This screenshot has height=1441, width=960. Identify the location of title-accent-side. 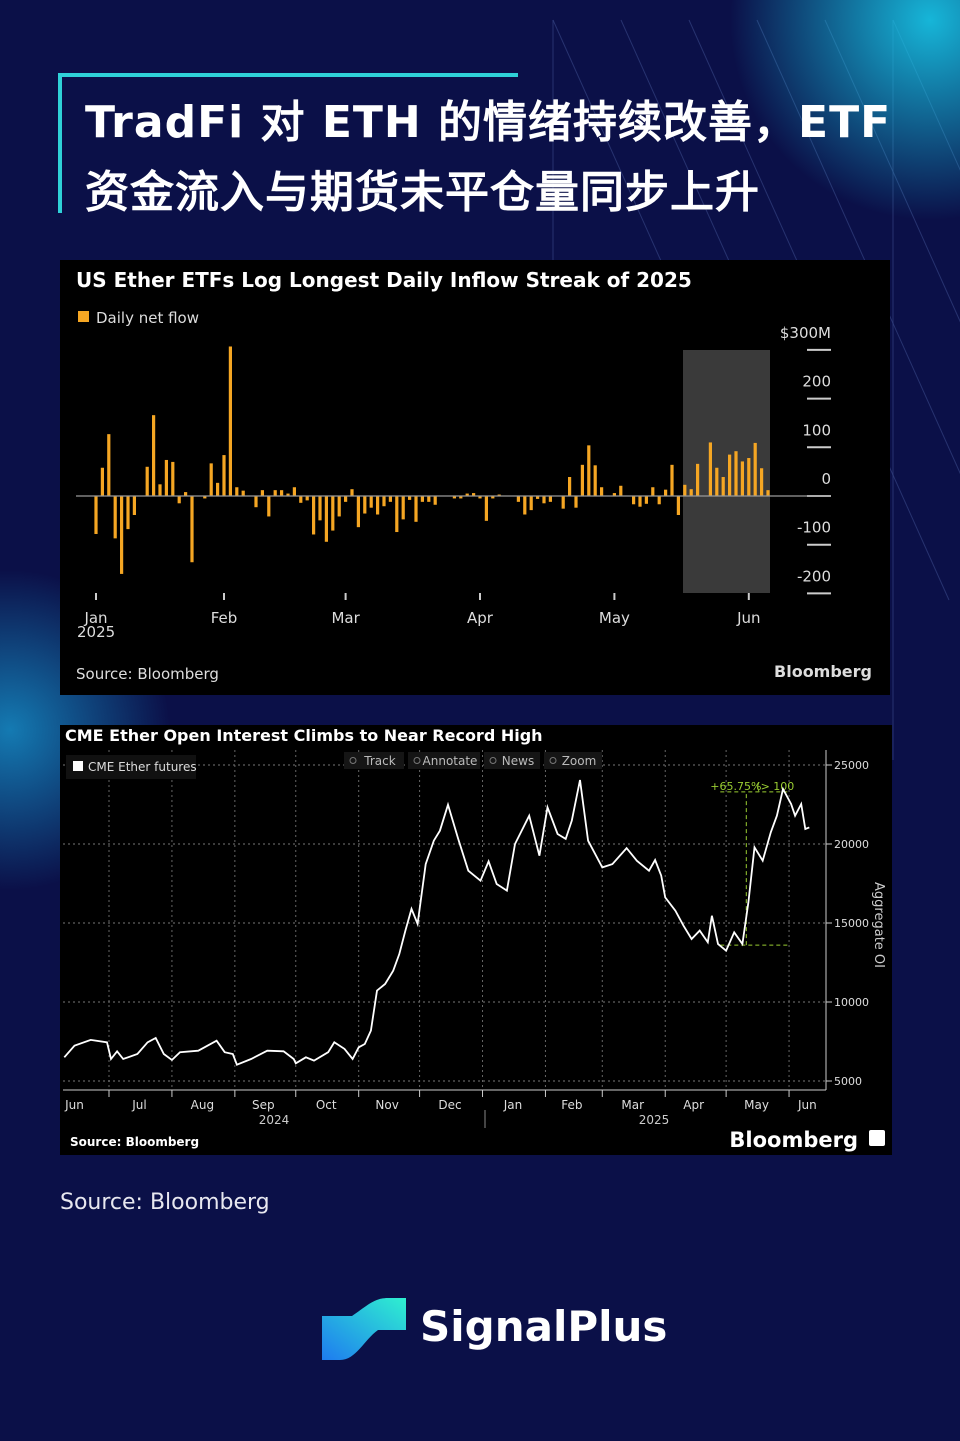
(60, 143).